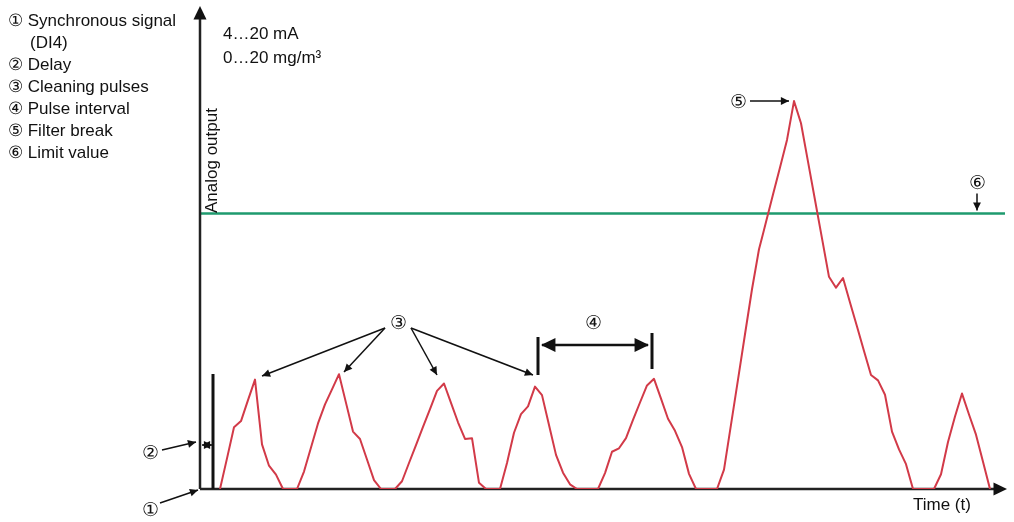 The height and width of the screenshot is (522, 1014). Describe the element at coordinates (150, 509) in the screenshot. I see `text: ①` at that location.